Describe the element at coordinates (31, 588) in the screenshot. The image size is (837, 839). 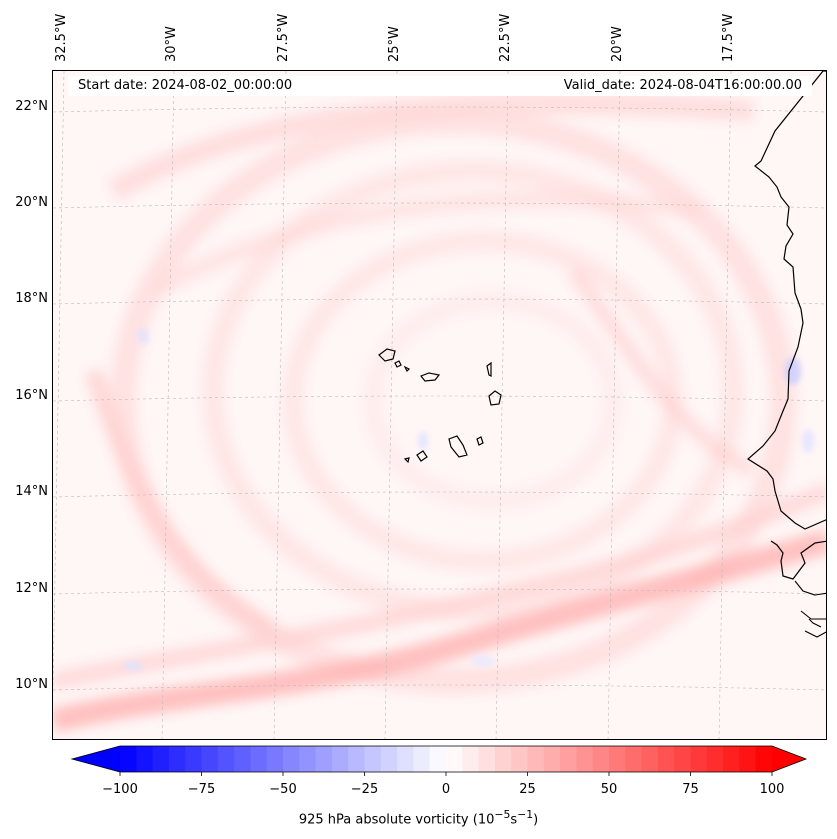
I see `latitude-label: 12°N` at that location.